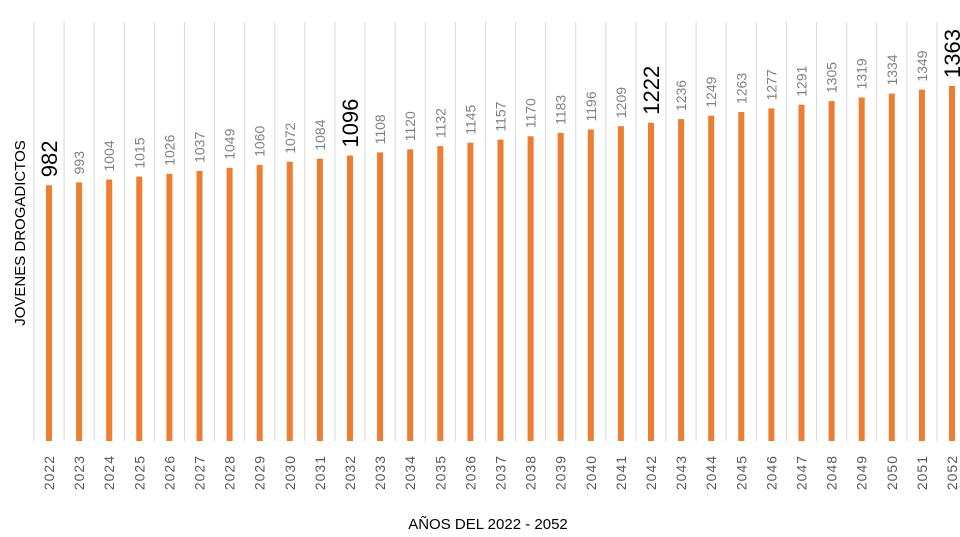 The image size is (960, 537). Describe the element at coordinates (79, 312) in the screenshot. I see `bar-2023` at that location.